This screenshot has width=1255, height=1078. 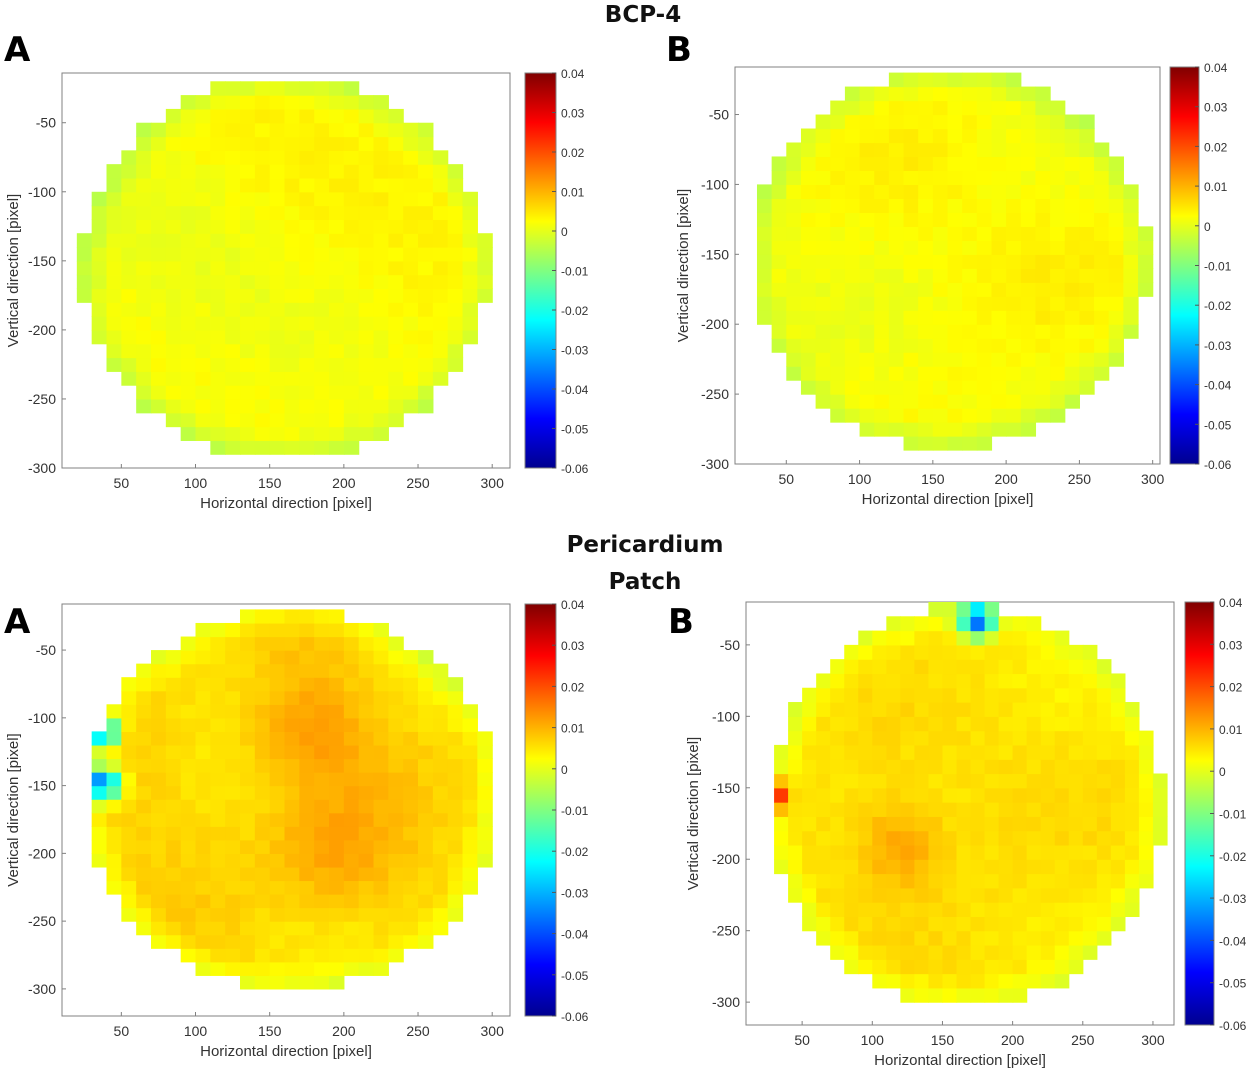 What do you see at coordinates (1233, 899) in the screenshot?
I see `colorbar-tick-label: -0.03` at bounding box center [1233, 899].